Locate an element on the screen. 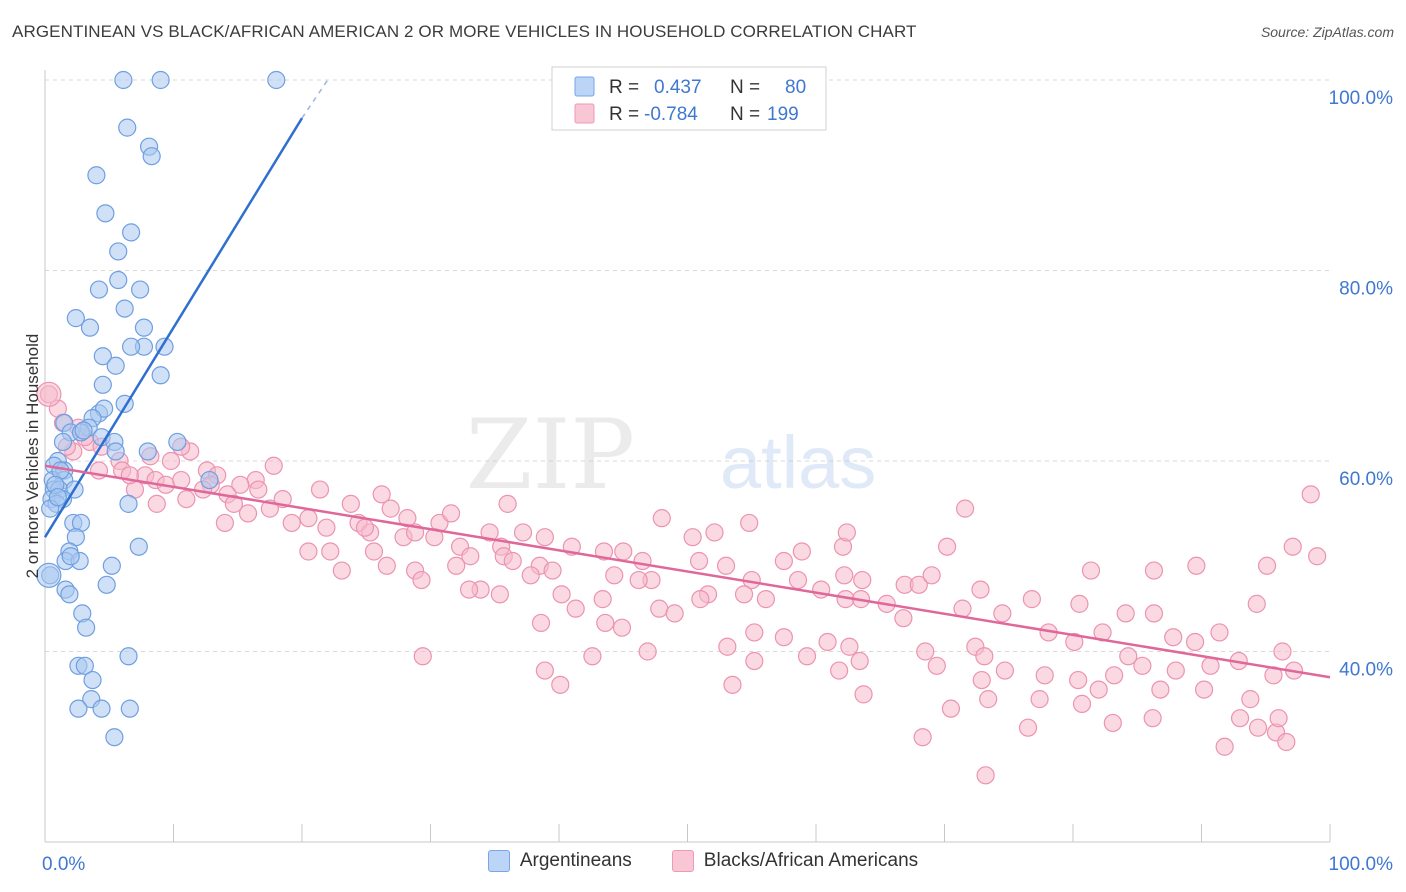 The image size is (1406, 892). stats-n-value-2: 199 is located at coordinates (783, 114).